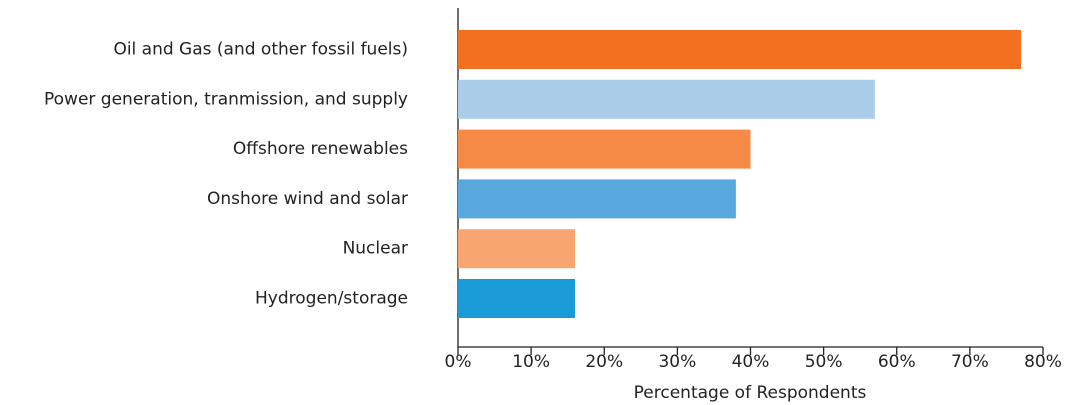  Describe the element at coordinates (1043, 362) in the screenshot. I see `x-tick-label: 80%` at that location.